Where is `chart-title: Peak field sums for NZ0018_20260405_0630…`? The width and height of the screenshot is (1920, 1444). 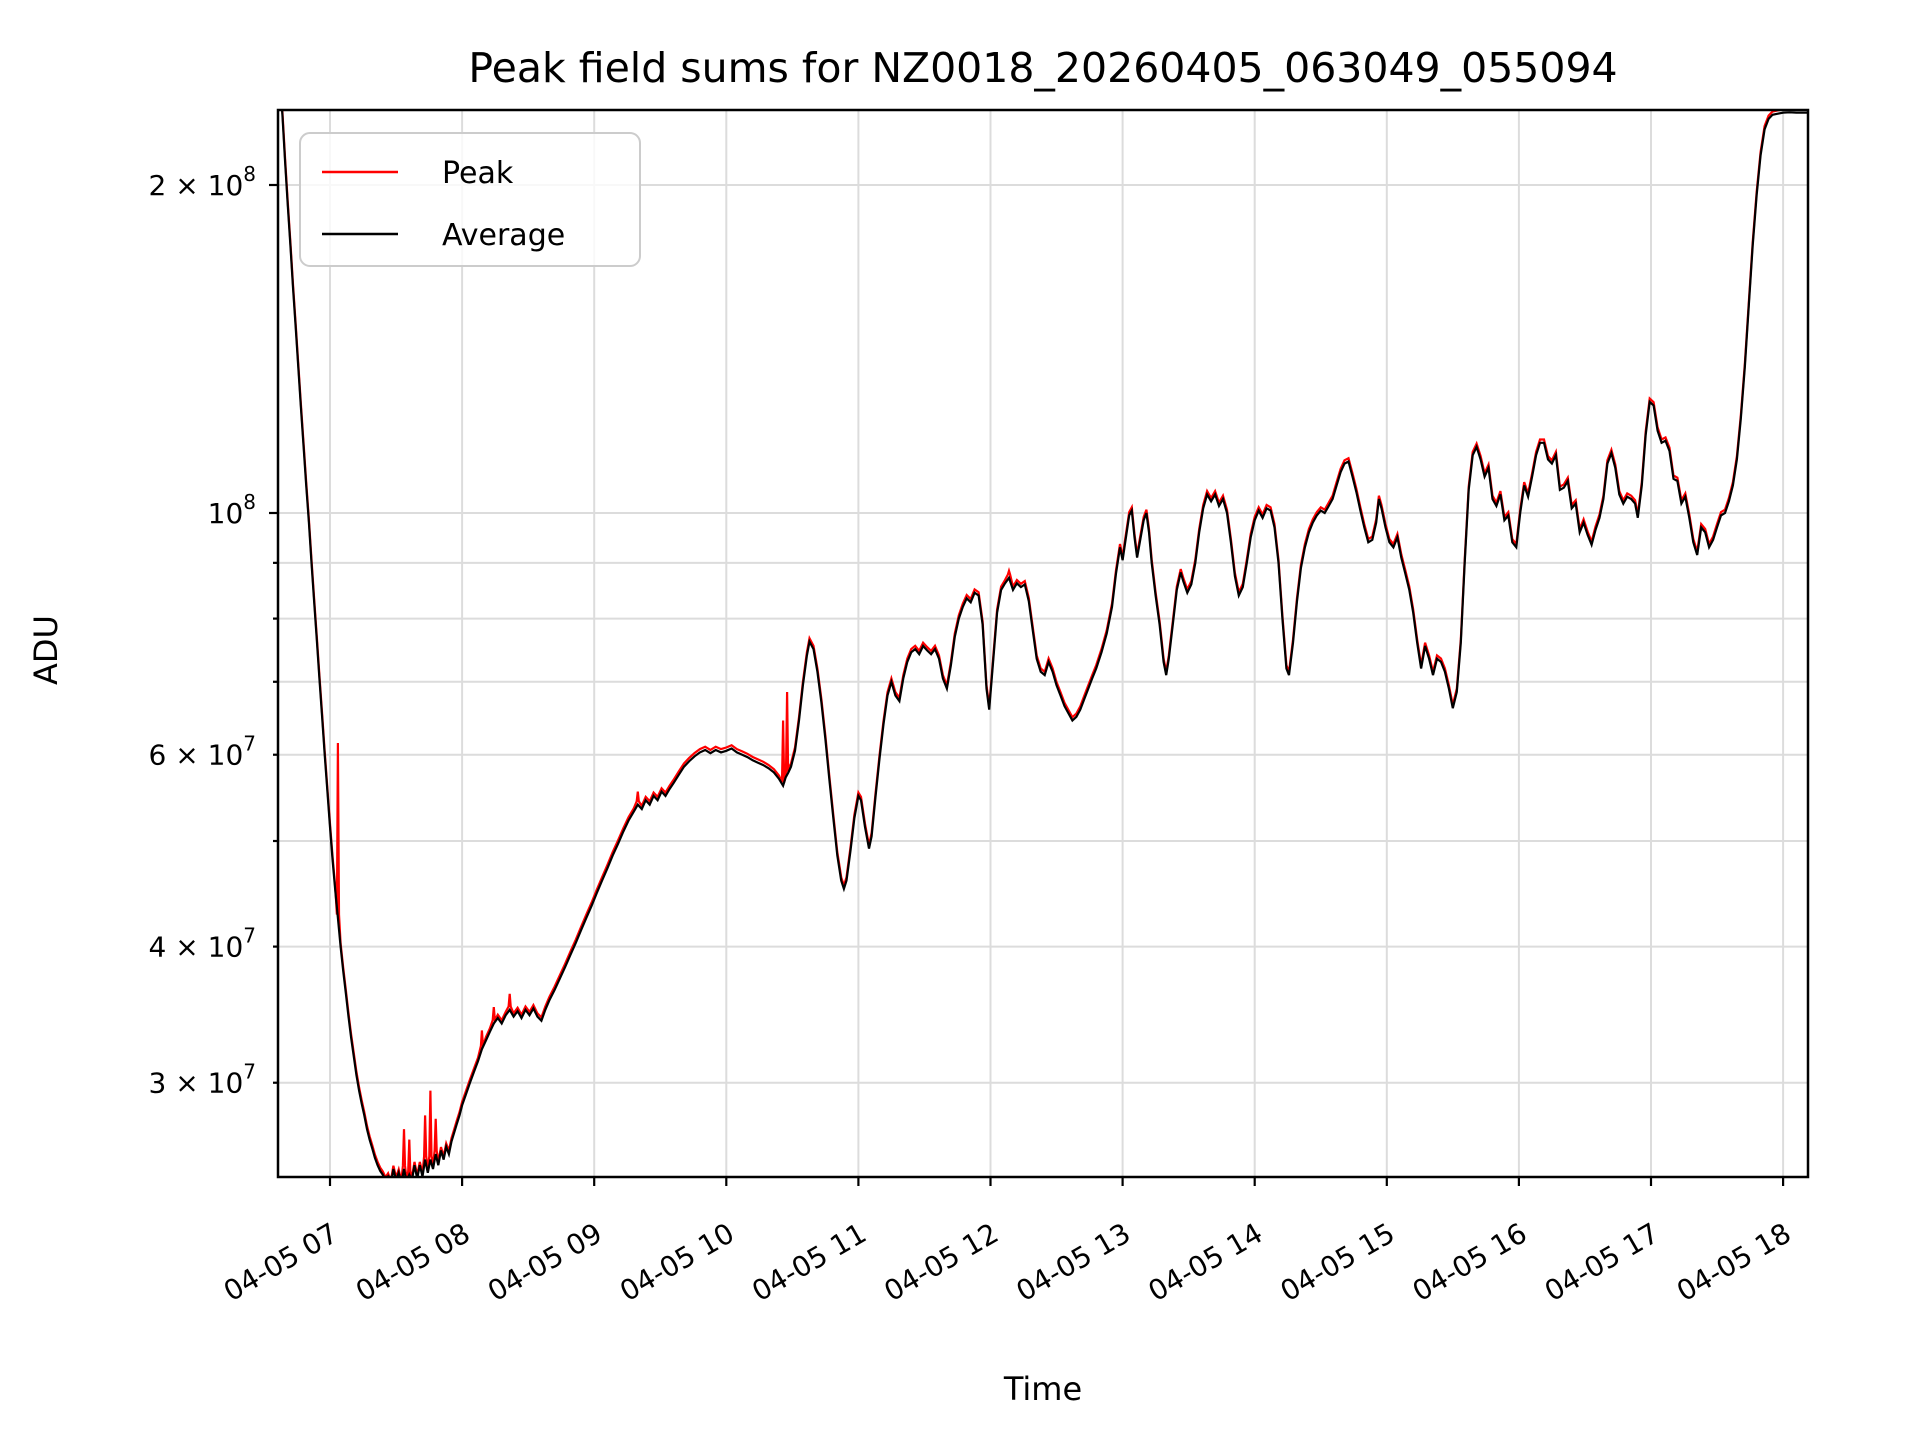 chart-title: Peak field sums for NZ0018_20260405_0630… is located at coordinates (1042, 68).